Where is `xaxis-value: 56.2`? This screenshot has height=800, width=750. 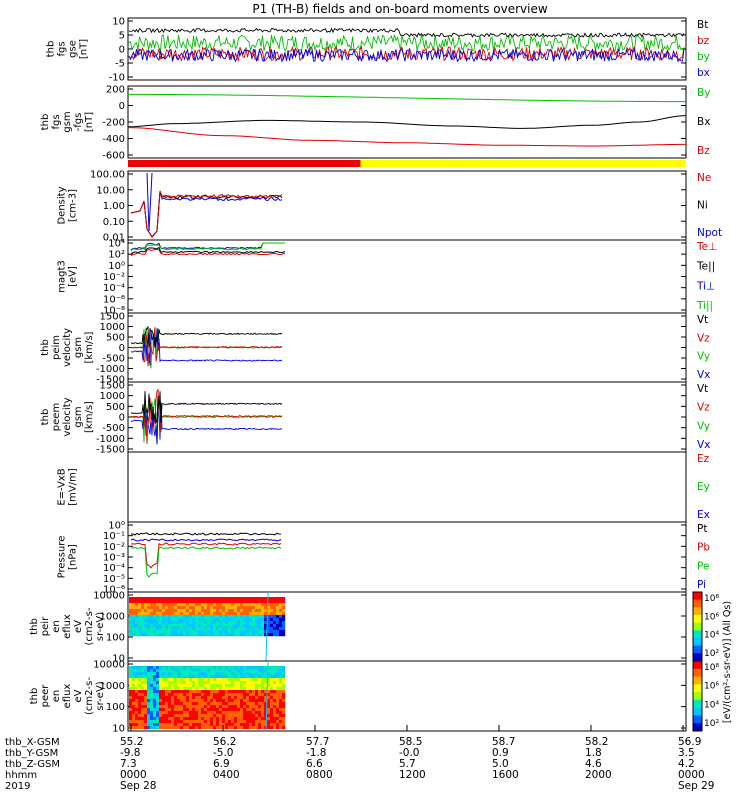
xaxis-value: 56.2 is located at coordinates (224, 742).